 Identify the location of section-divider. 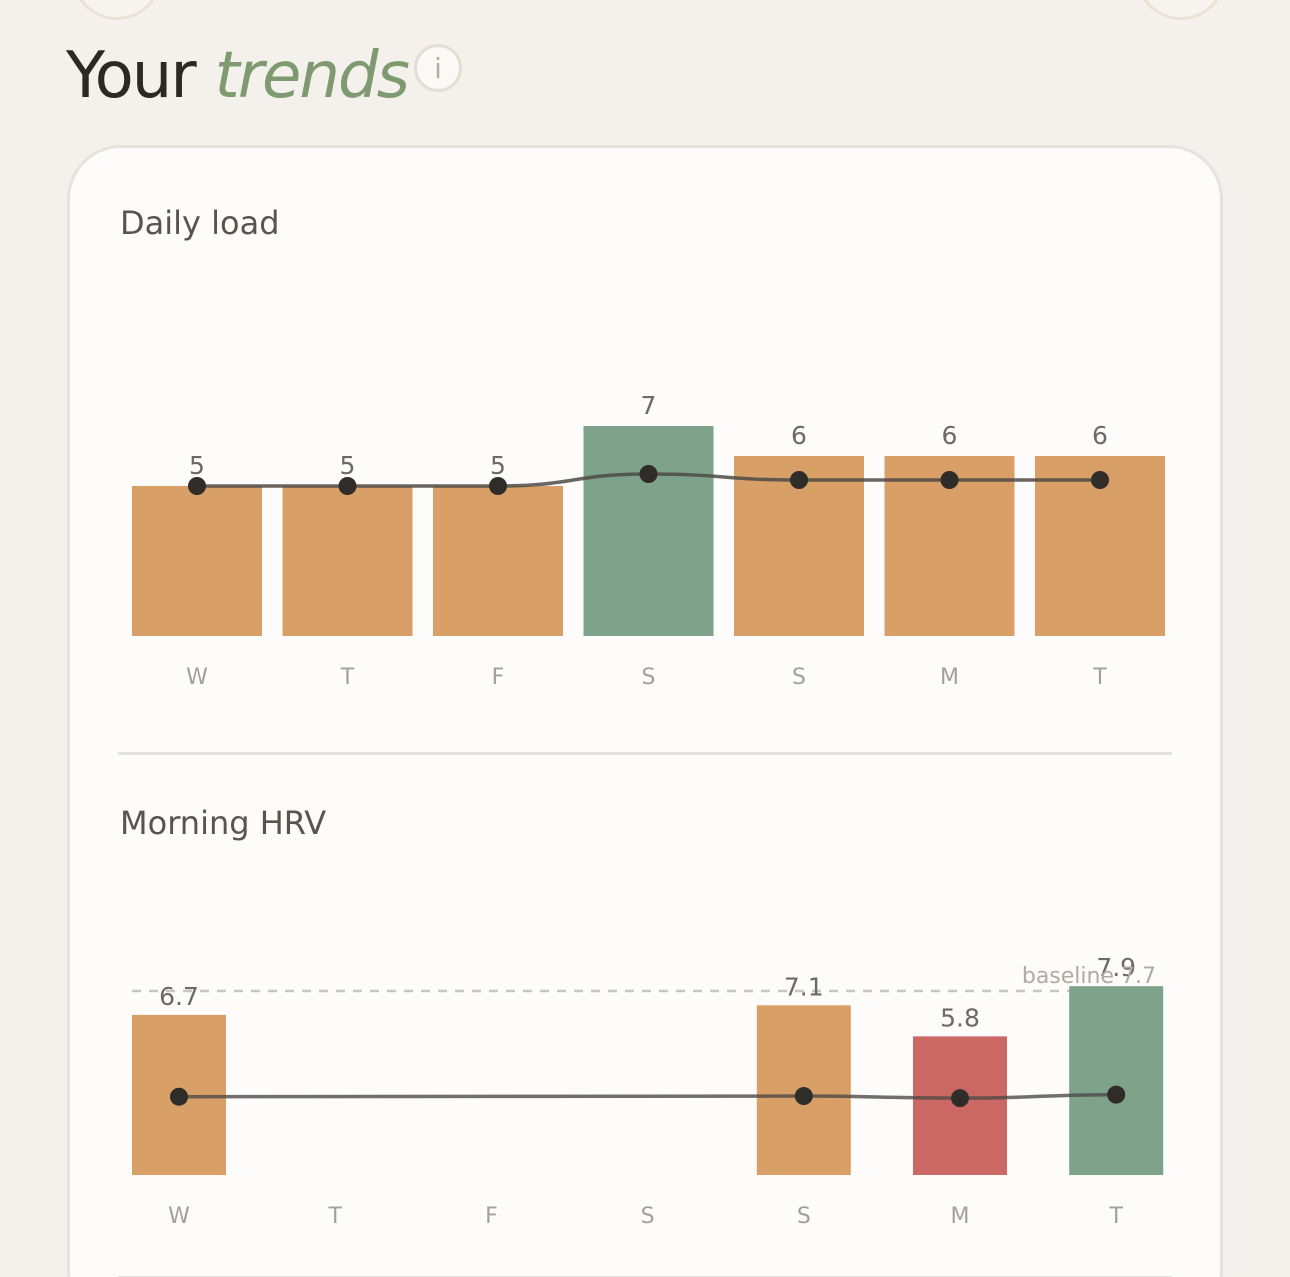
(645, 753).